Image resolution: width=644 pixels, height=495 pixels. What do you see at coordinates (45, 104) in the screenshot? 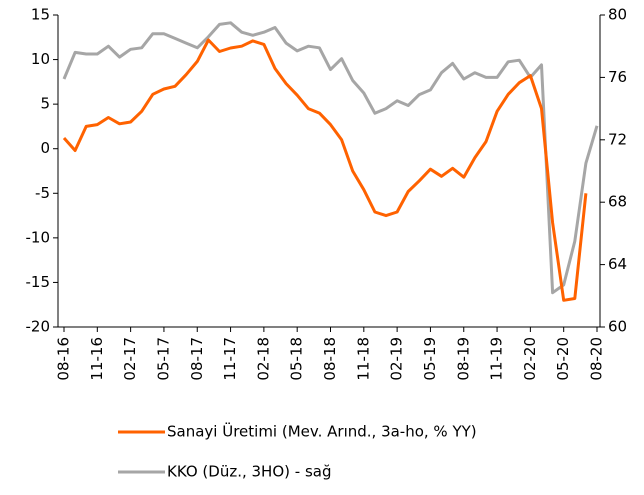
I see `y-tick-label: 5` at bounding box center [45, 104].